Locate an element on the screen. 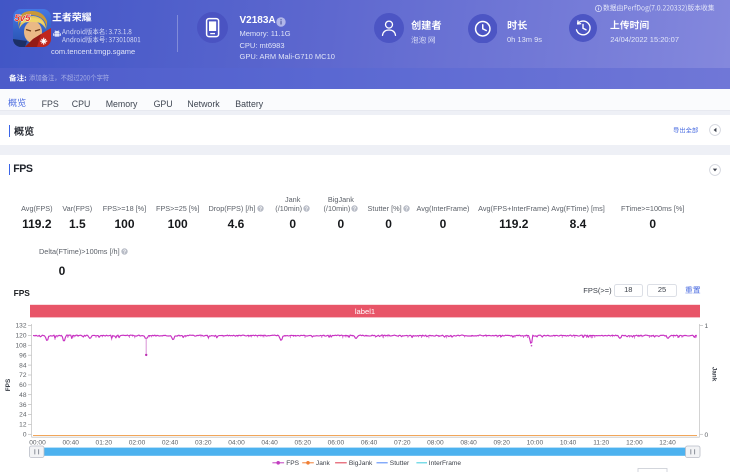 Image resolution: width=730 pixels, height=472 pixels. svg-text: 09:20 is located at coordinates (501, 442).